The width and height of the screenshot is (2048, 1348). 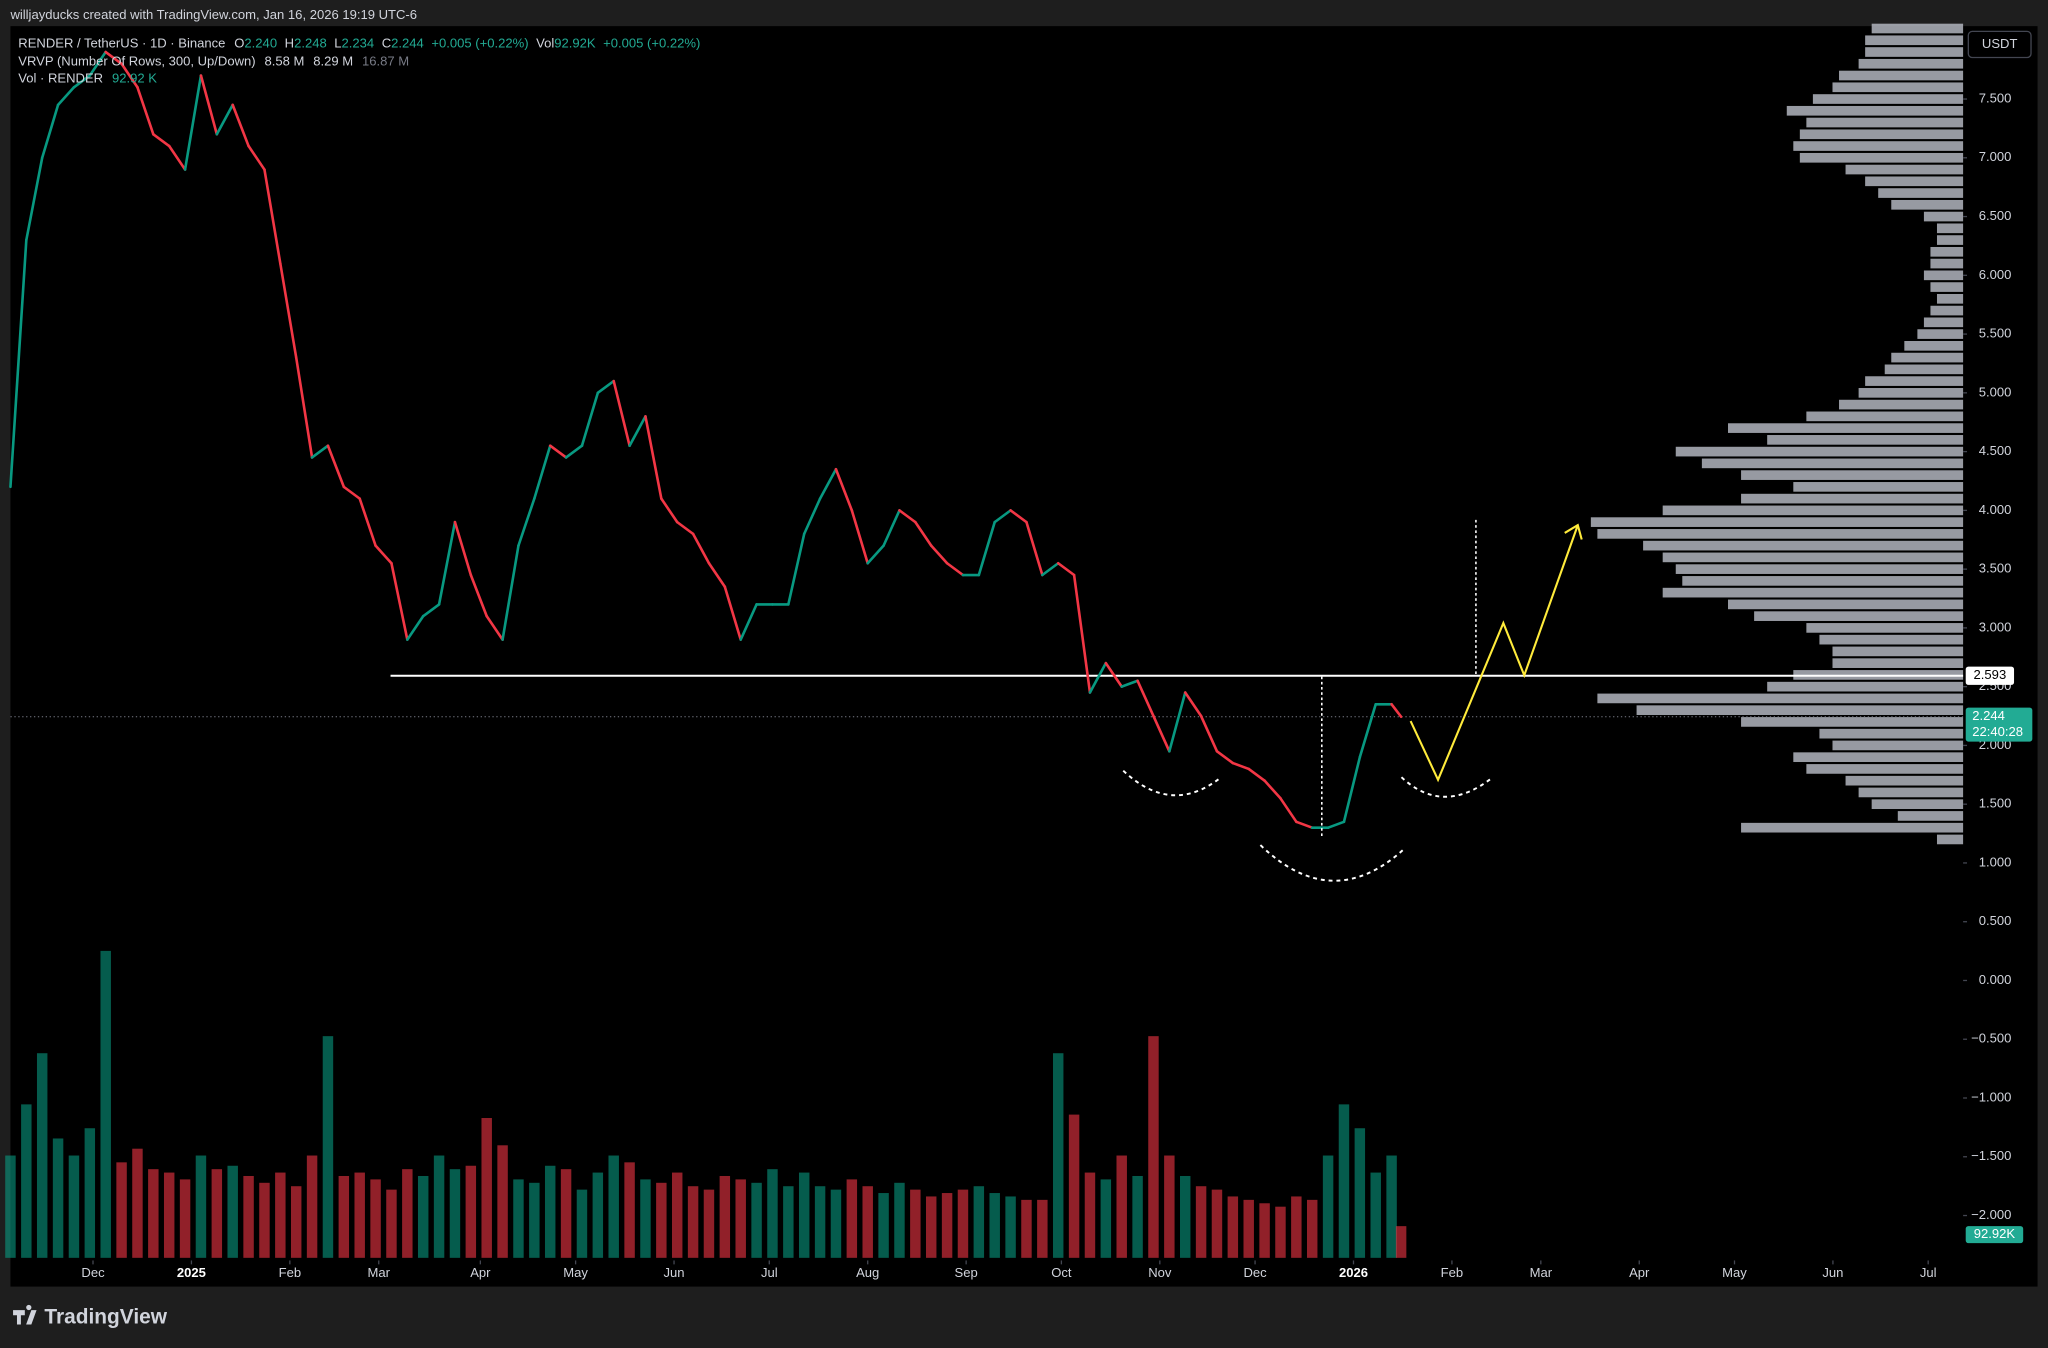 I want to click on x-tick-label: Aug, so click(x=867, y=1272).